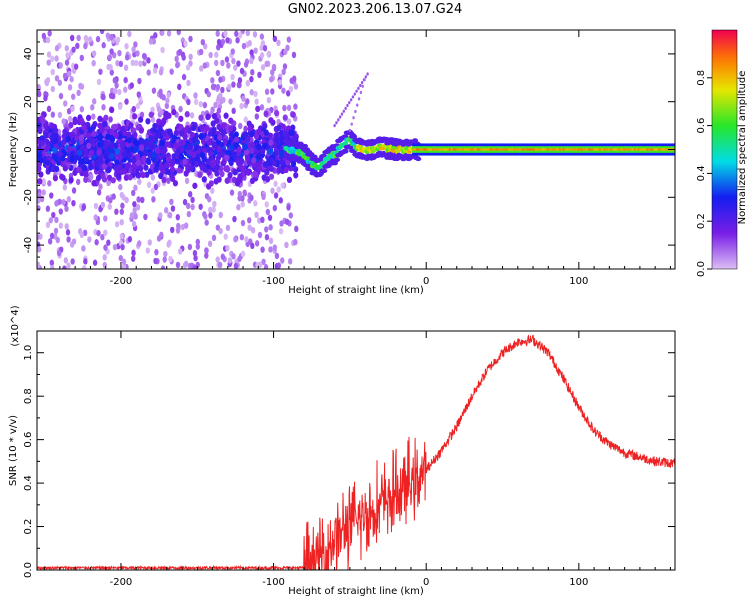 Image resolution: width=750 pixels, height=600 pixels. What do you see at coordinates (28, 570) in the screenshot?
I see `bottom-y-tick-label: 0.0` at bounding box center [28, 570].